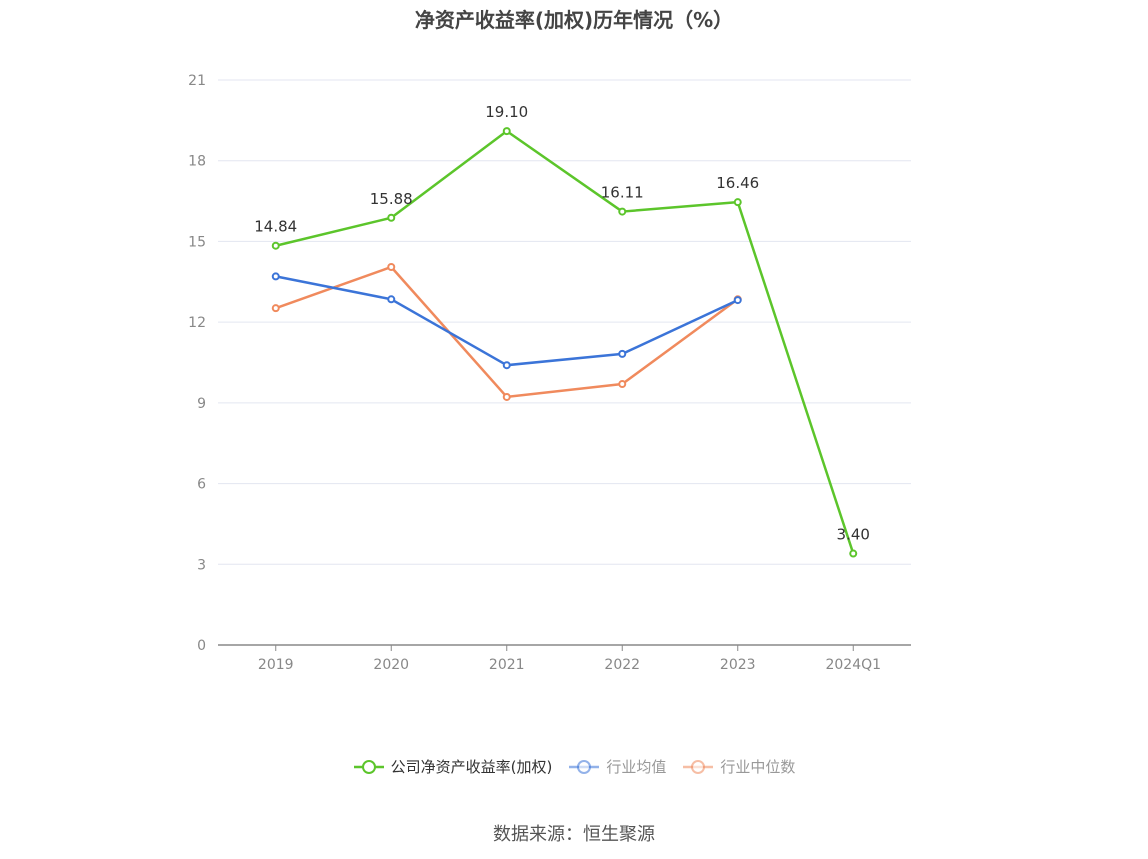 This screenshot has height=859, width=1148. What do you see at coordinates (197, 81) in the screenshot?
I see `y-tick-label: 21` at bounding box center [197, 81].